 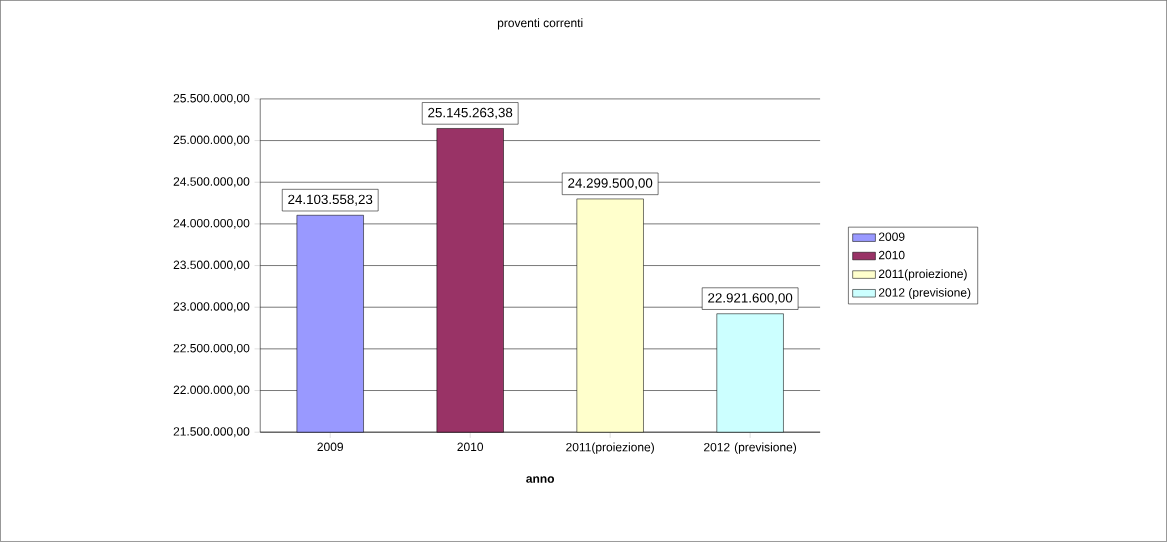 I want to click on x-tick-label: 2009, so click(x=330, y=447).